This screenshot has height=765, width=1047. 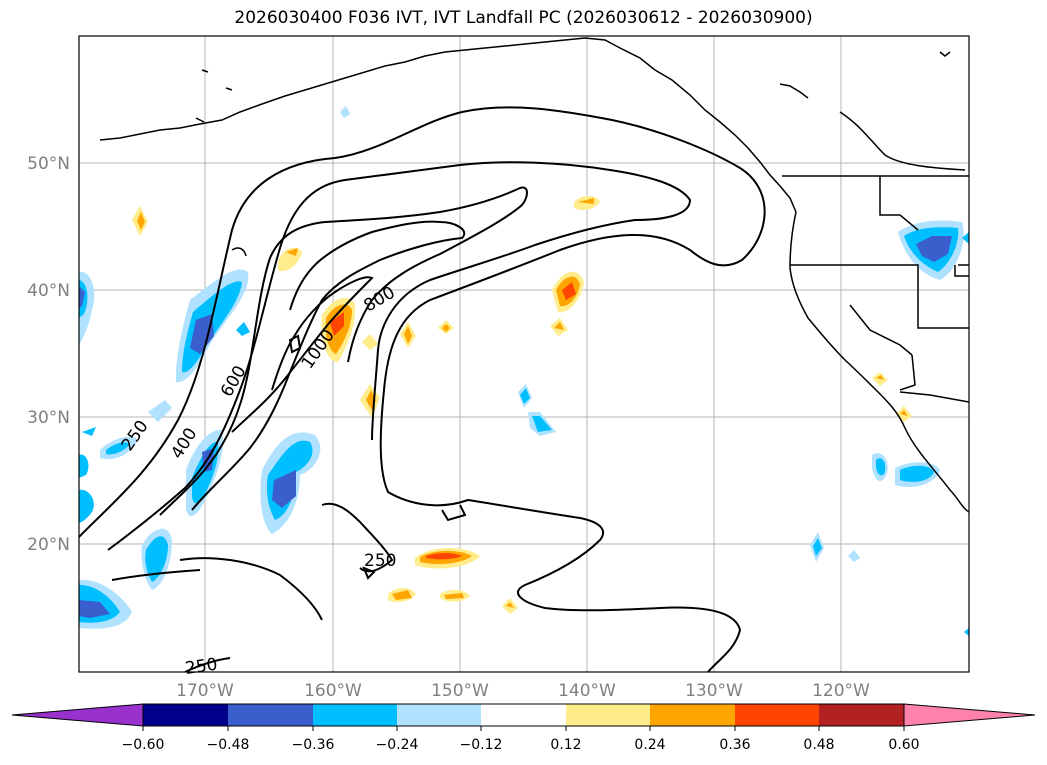 I want to click on colorbar-extend-min, so click(x=77, y=715).